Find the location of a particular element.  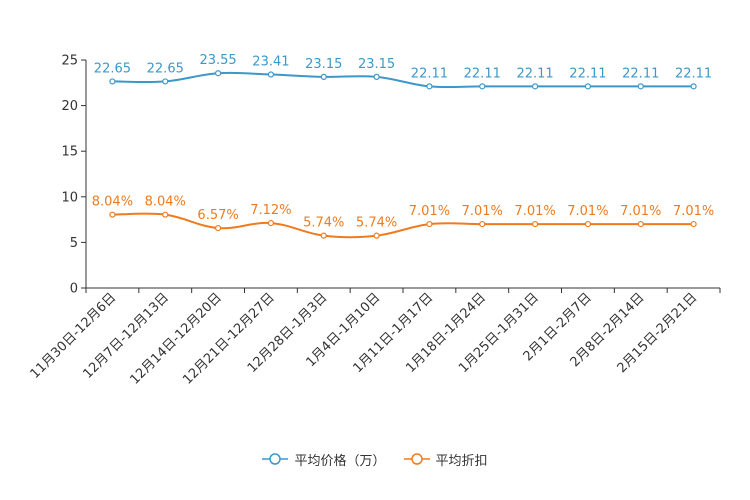

x-tick-label: 12月14日-12月20日 is located at coordinates (175, 338).